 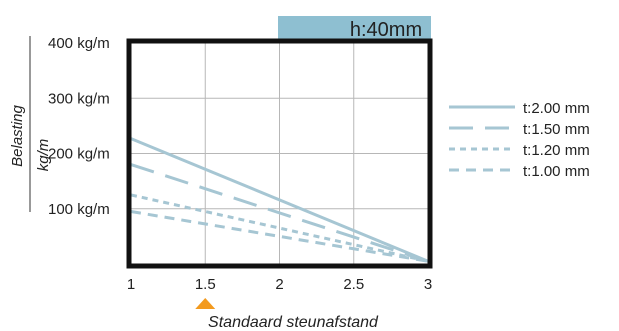 What do you see at coordinates (79, 43) in the screenshot?
I see `y-tick-label: 400 kg/m` at bounding box center [79, 43].